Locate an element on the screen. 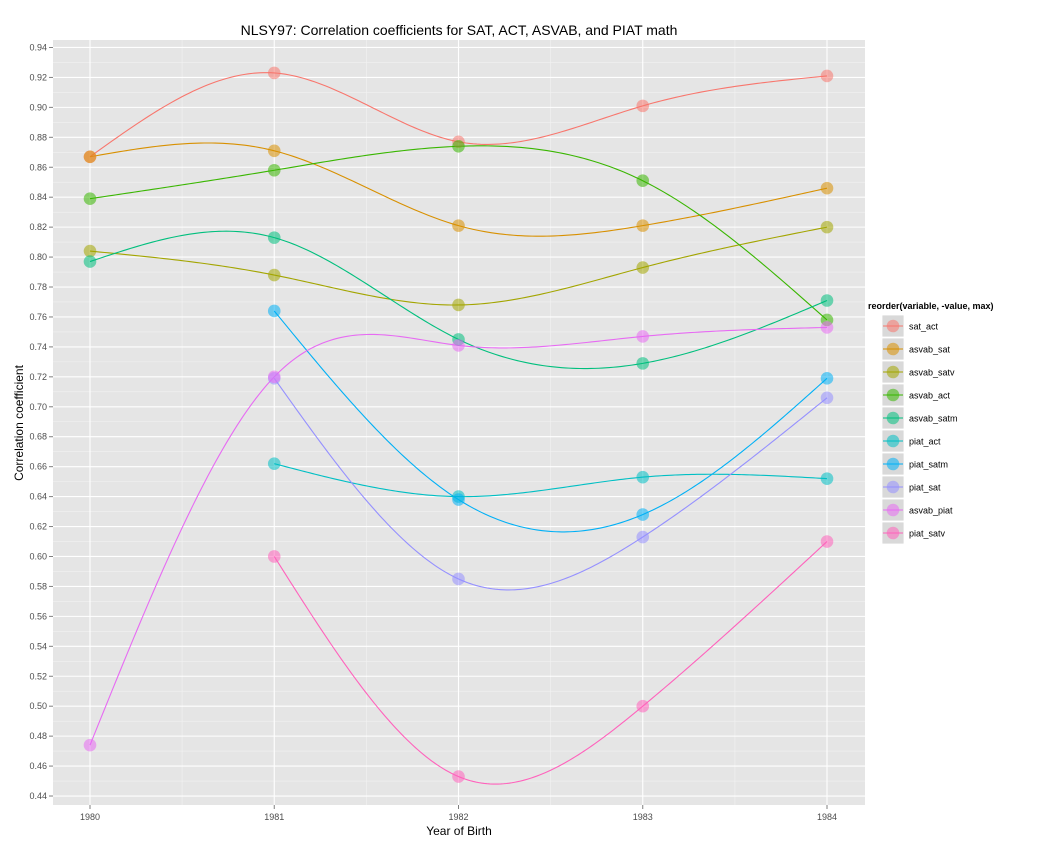 Image resolution: width=1052 pixels, height=849 pixels. y-axis-title: Correlation coefficient is located at coordinates (19, 422).